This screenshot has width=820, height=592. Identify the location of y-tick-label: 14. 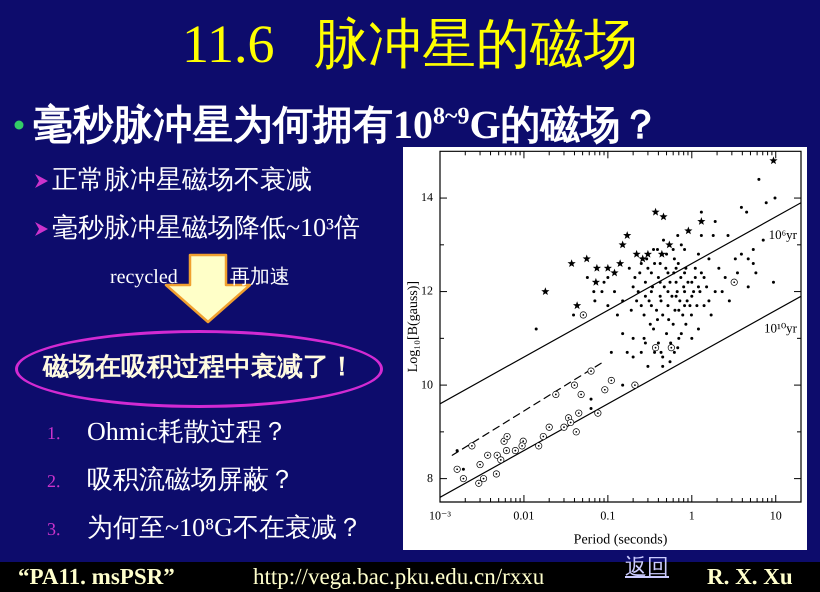
(427, 197).